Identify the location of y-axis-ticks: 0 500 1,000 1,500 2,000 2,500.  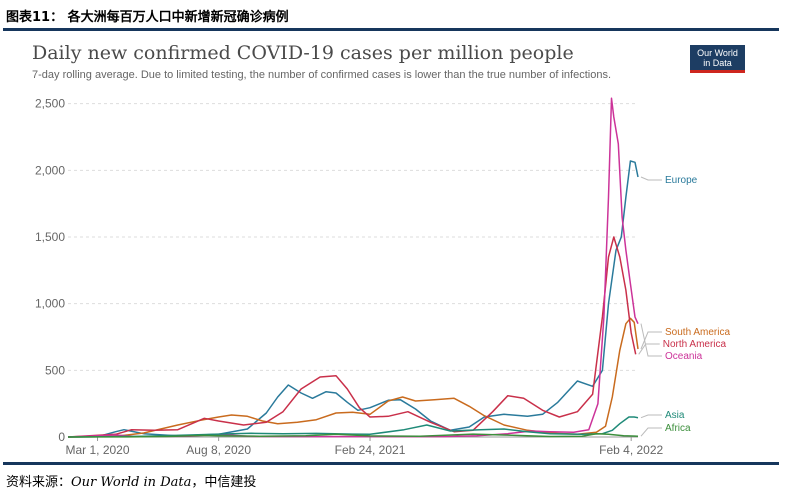
(50, 270).